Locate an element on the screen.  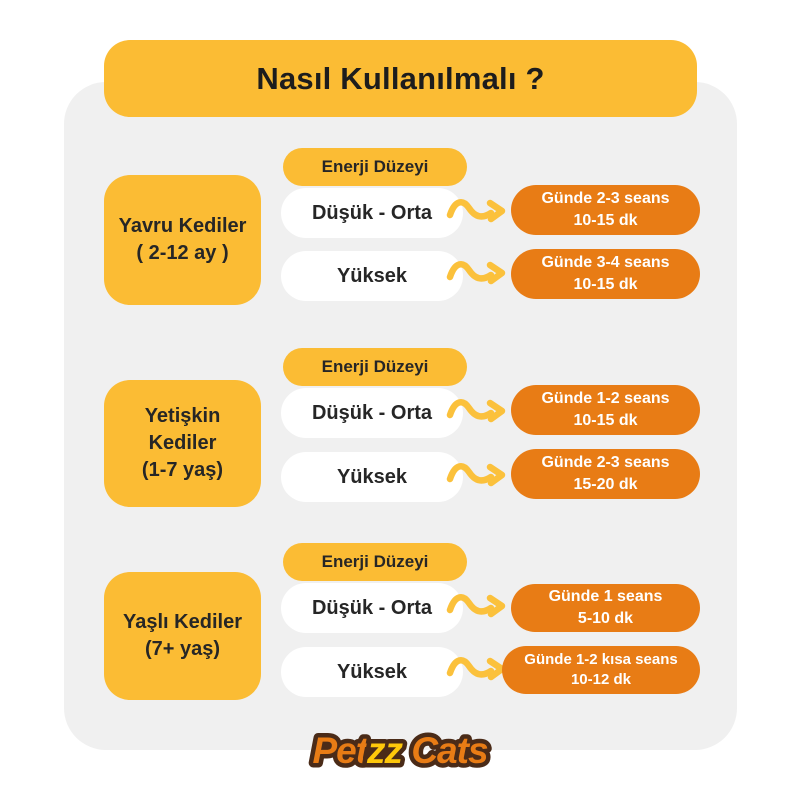
age-group-box-adult: Yetişkin Kediler (1-7 yaş) is located at coordinates (182, 443).